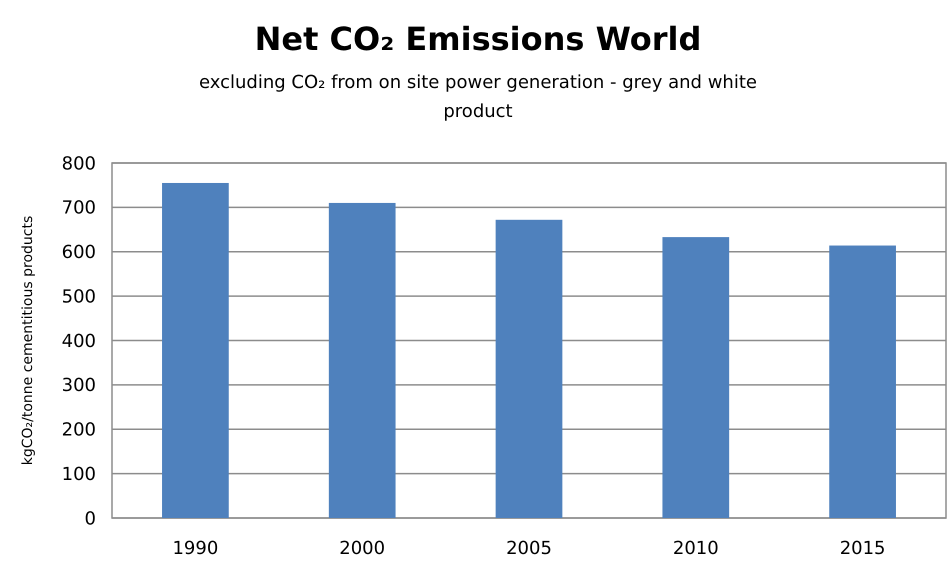 Image resolution: width=948 pixels, height=567 pixels. Describe the element at coordinates (79, 385) in the screenshot. I see `y-tick-label: 300` at that location.